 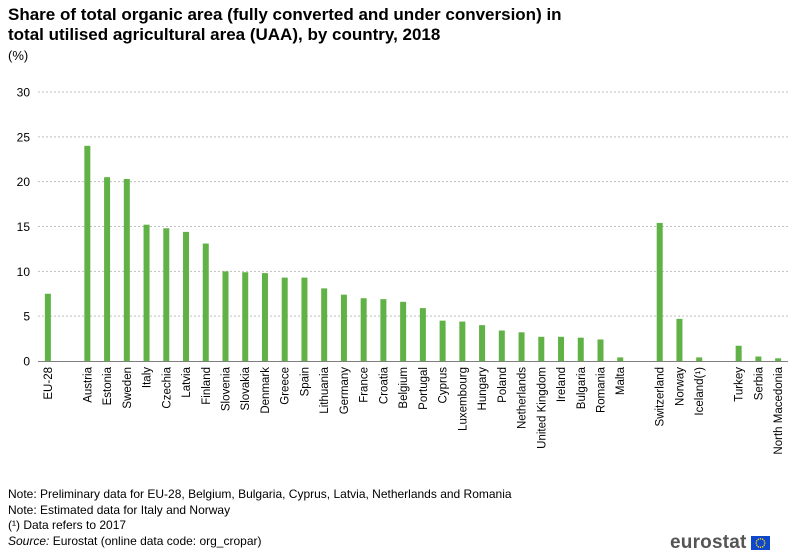 What do you see at coordinates (18, 55) in the screenshot?
I see `y-axis-unit: (%)` at bounding box center [18, 55].